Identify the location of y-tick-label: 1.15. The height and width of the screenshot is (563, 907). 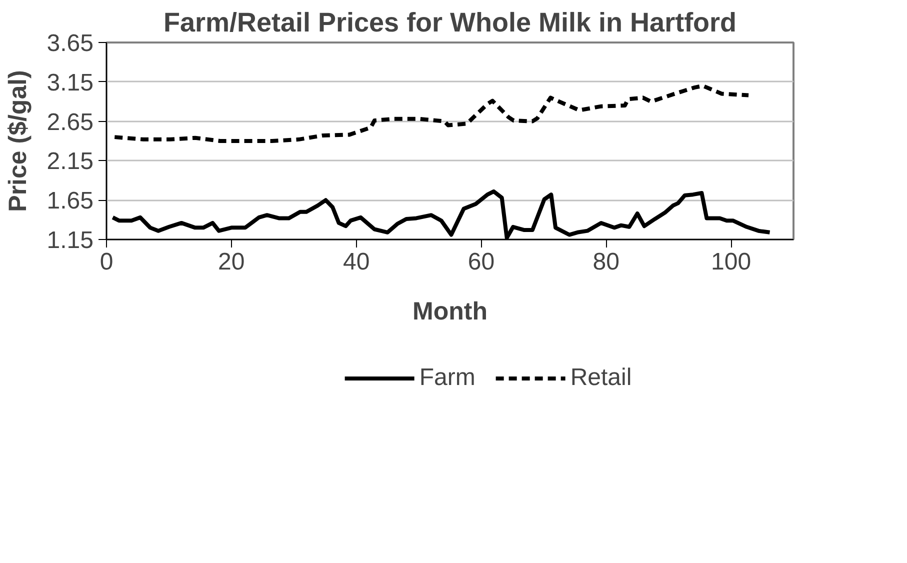
(70, 240).